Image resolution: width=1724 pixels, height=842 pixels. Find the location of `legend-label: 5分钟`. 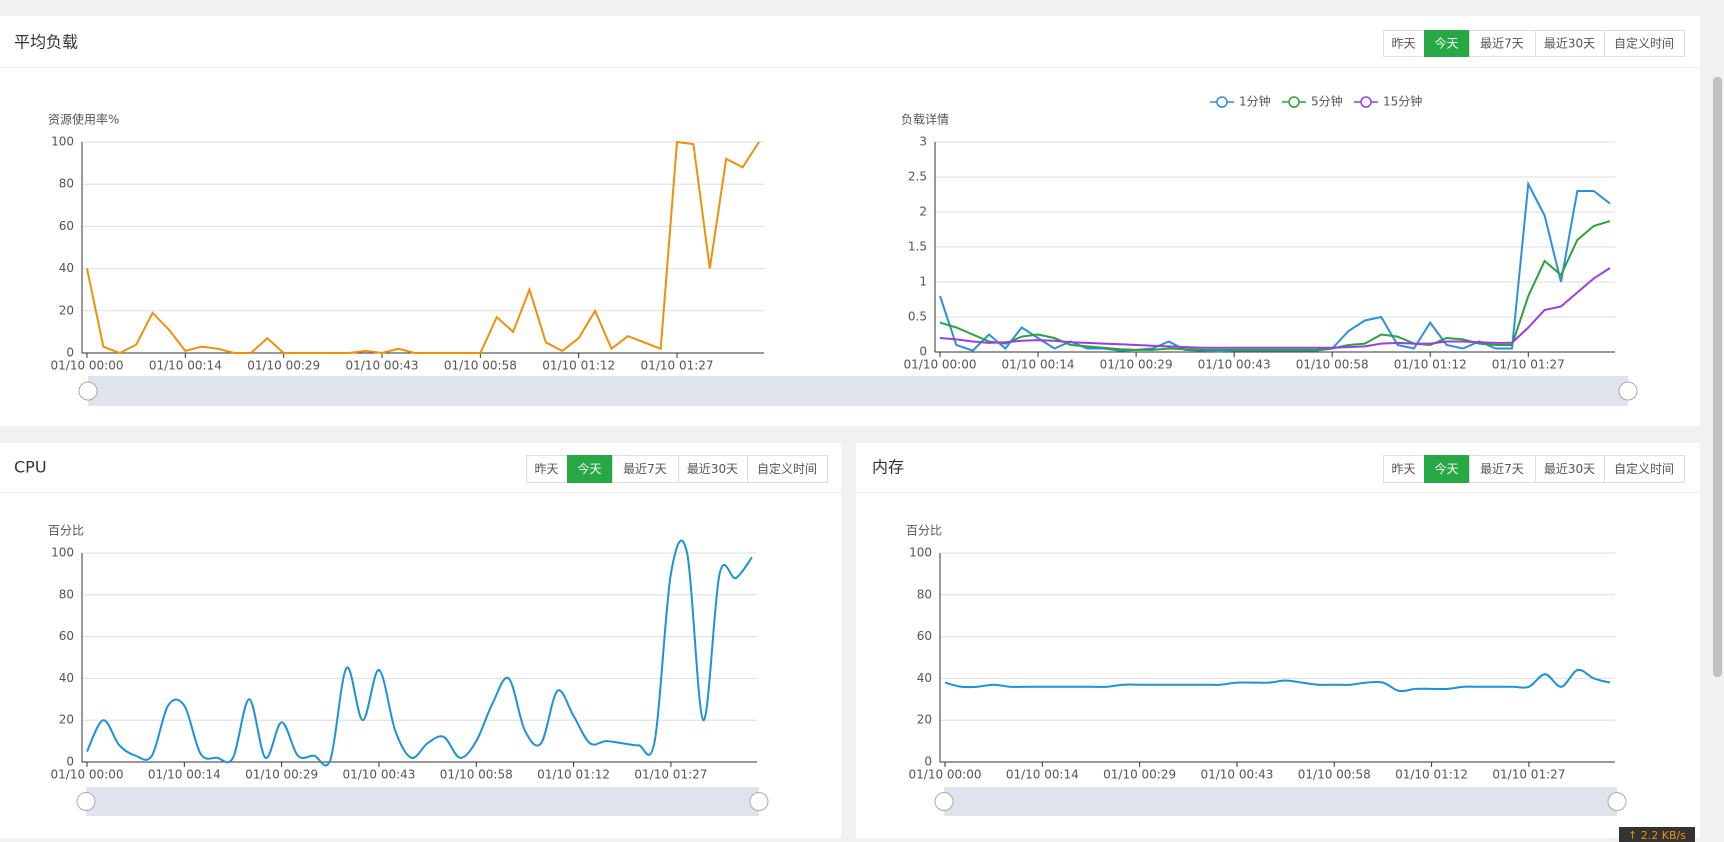

legend-label: 5分钟 is located at coordinates (1327, 101).